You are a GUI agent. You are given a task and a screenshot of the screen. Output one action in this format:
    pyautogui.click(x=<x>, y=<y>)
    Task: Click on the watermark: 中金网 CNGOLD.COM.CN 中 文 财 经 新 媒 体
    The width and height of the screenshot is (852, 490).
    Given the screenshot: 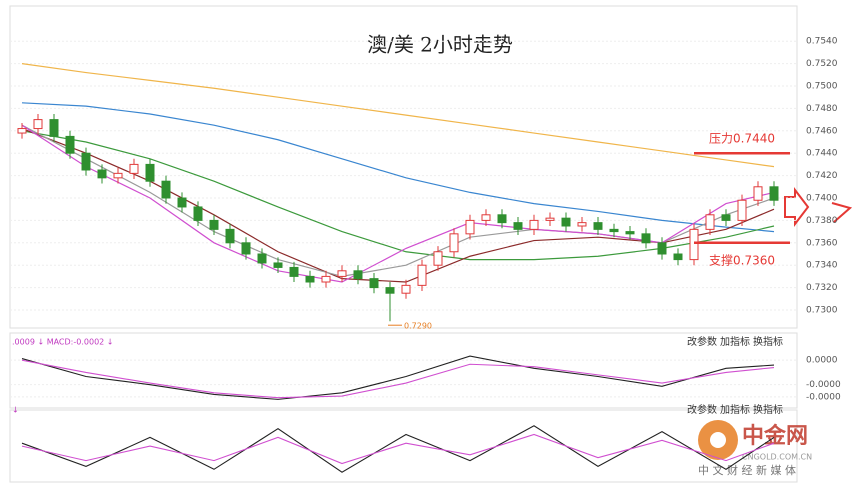 What is the action you would take?
    pyautogui.click(x=755, y=448)
    